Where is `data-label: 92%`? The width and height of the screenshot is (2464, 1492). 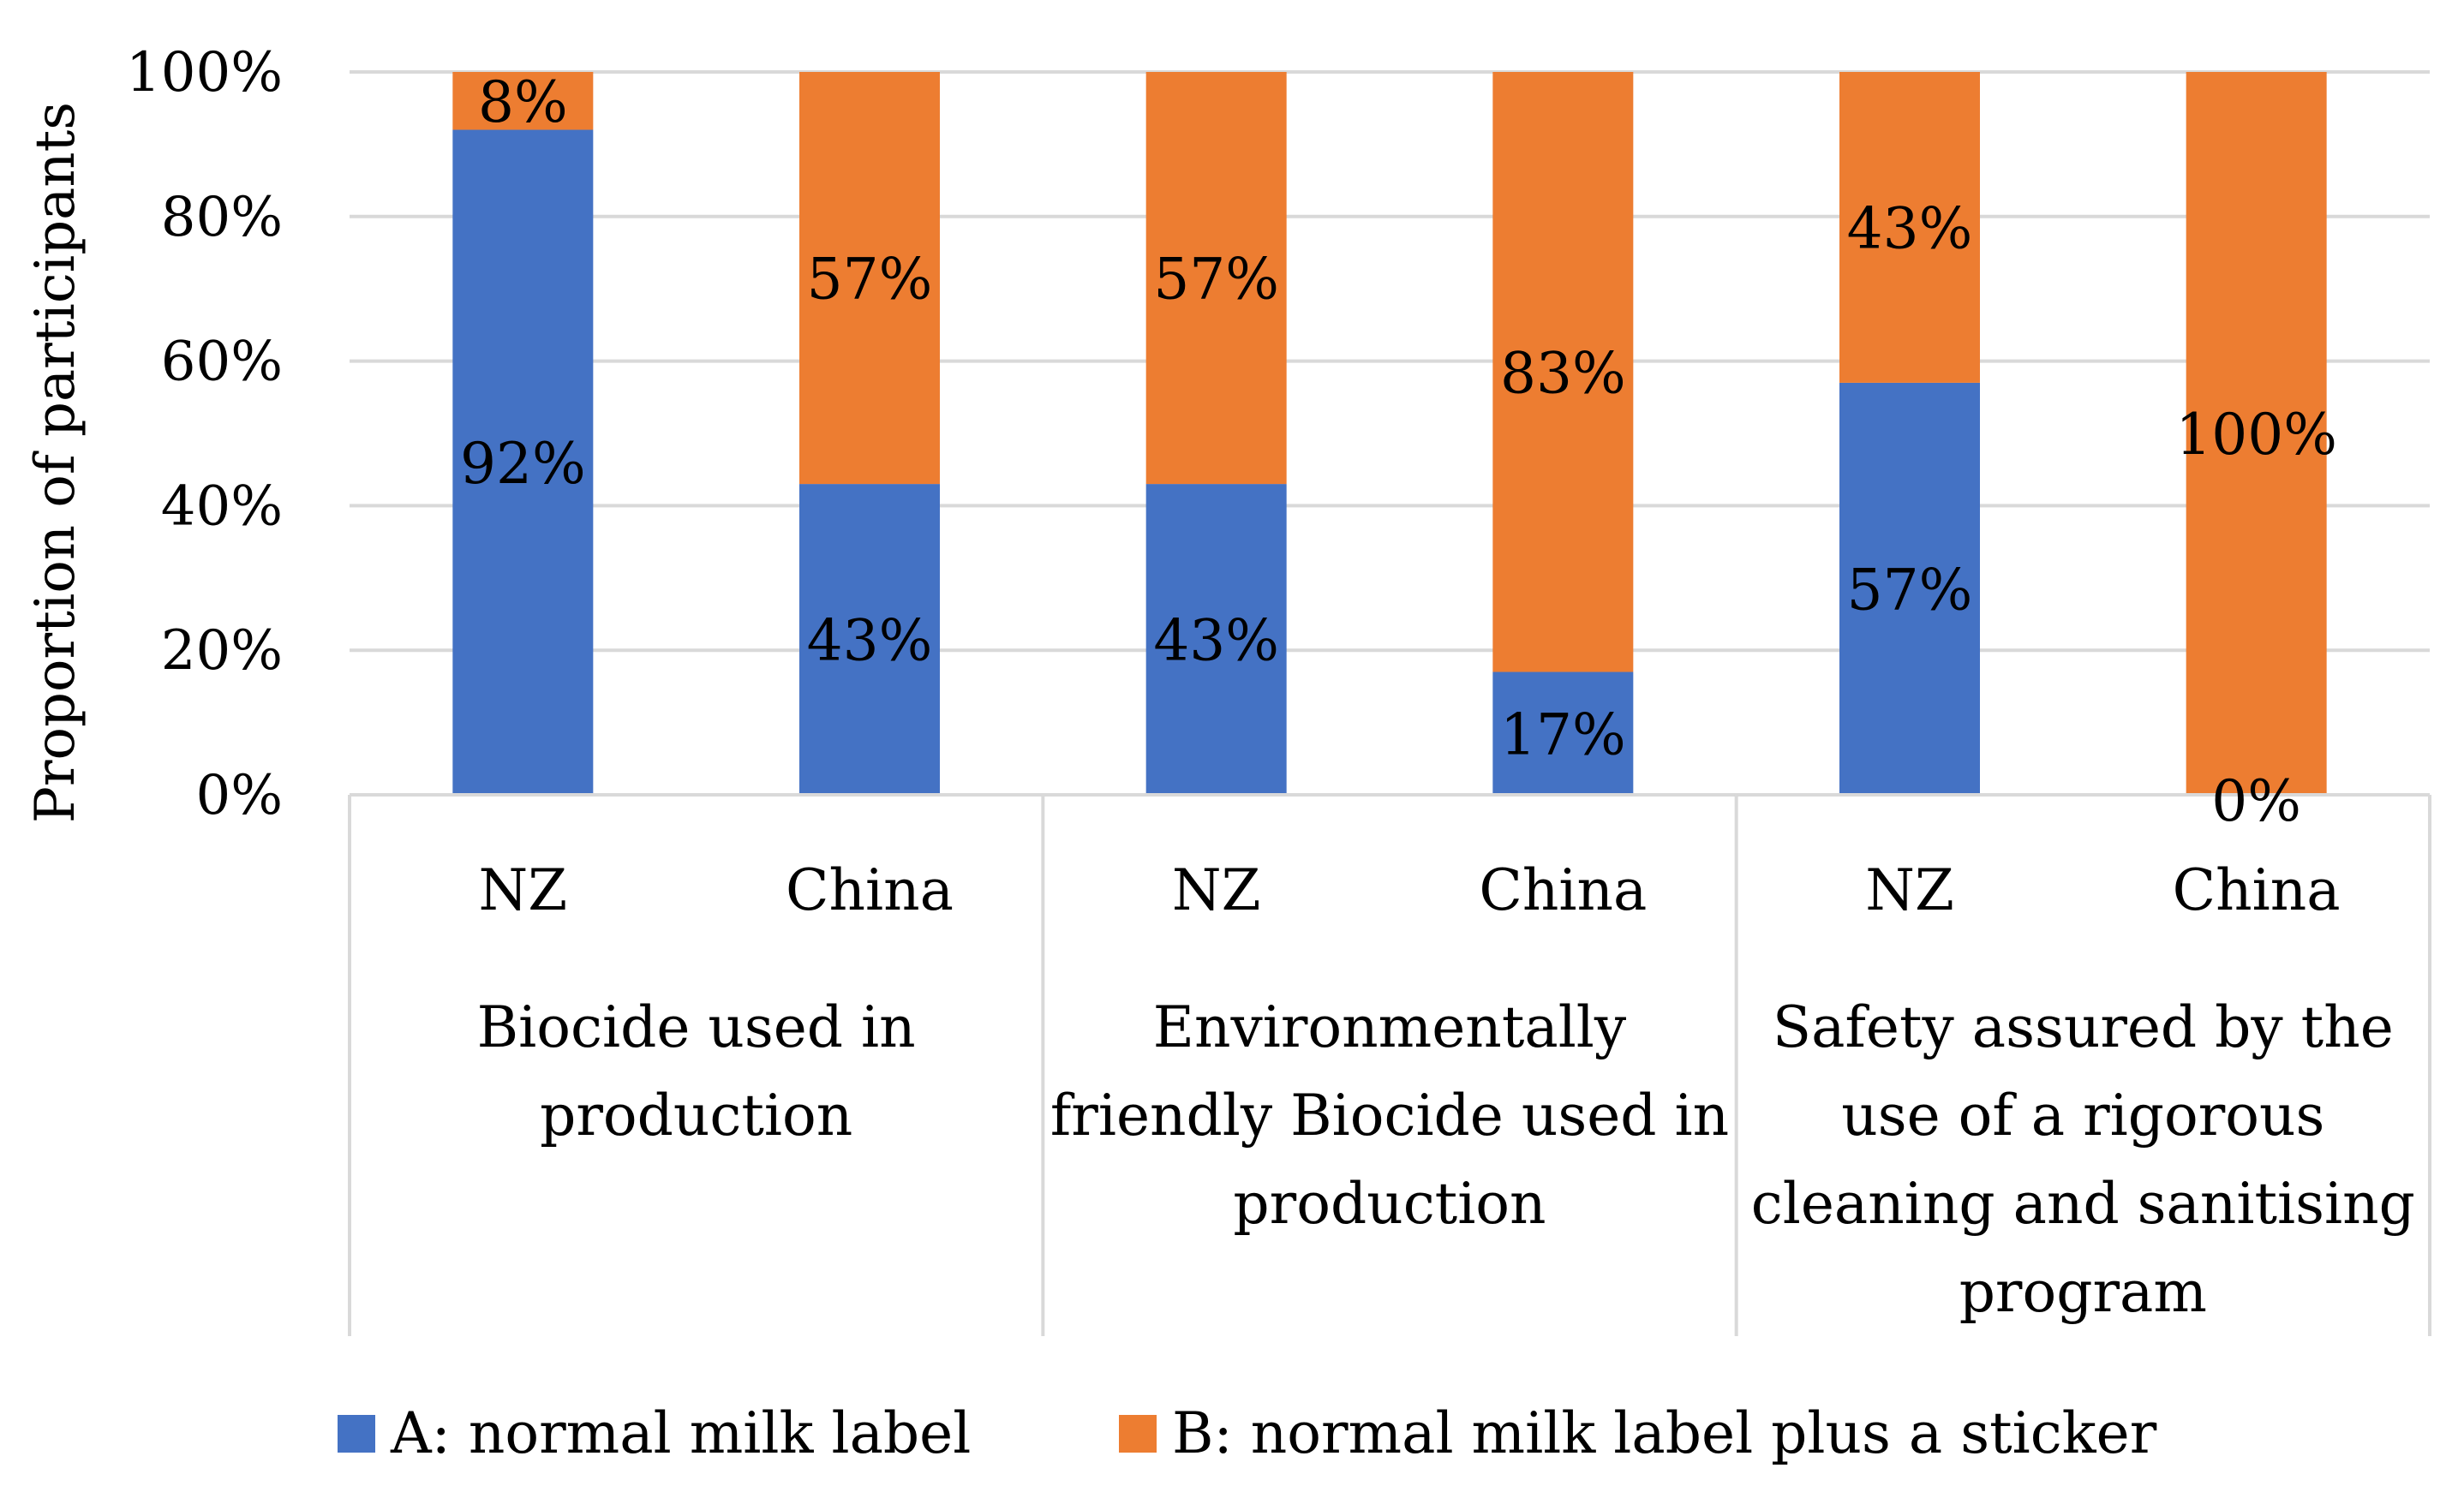 data-label: 92% is located at coordinates (523, 464).